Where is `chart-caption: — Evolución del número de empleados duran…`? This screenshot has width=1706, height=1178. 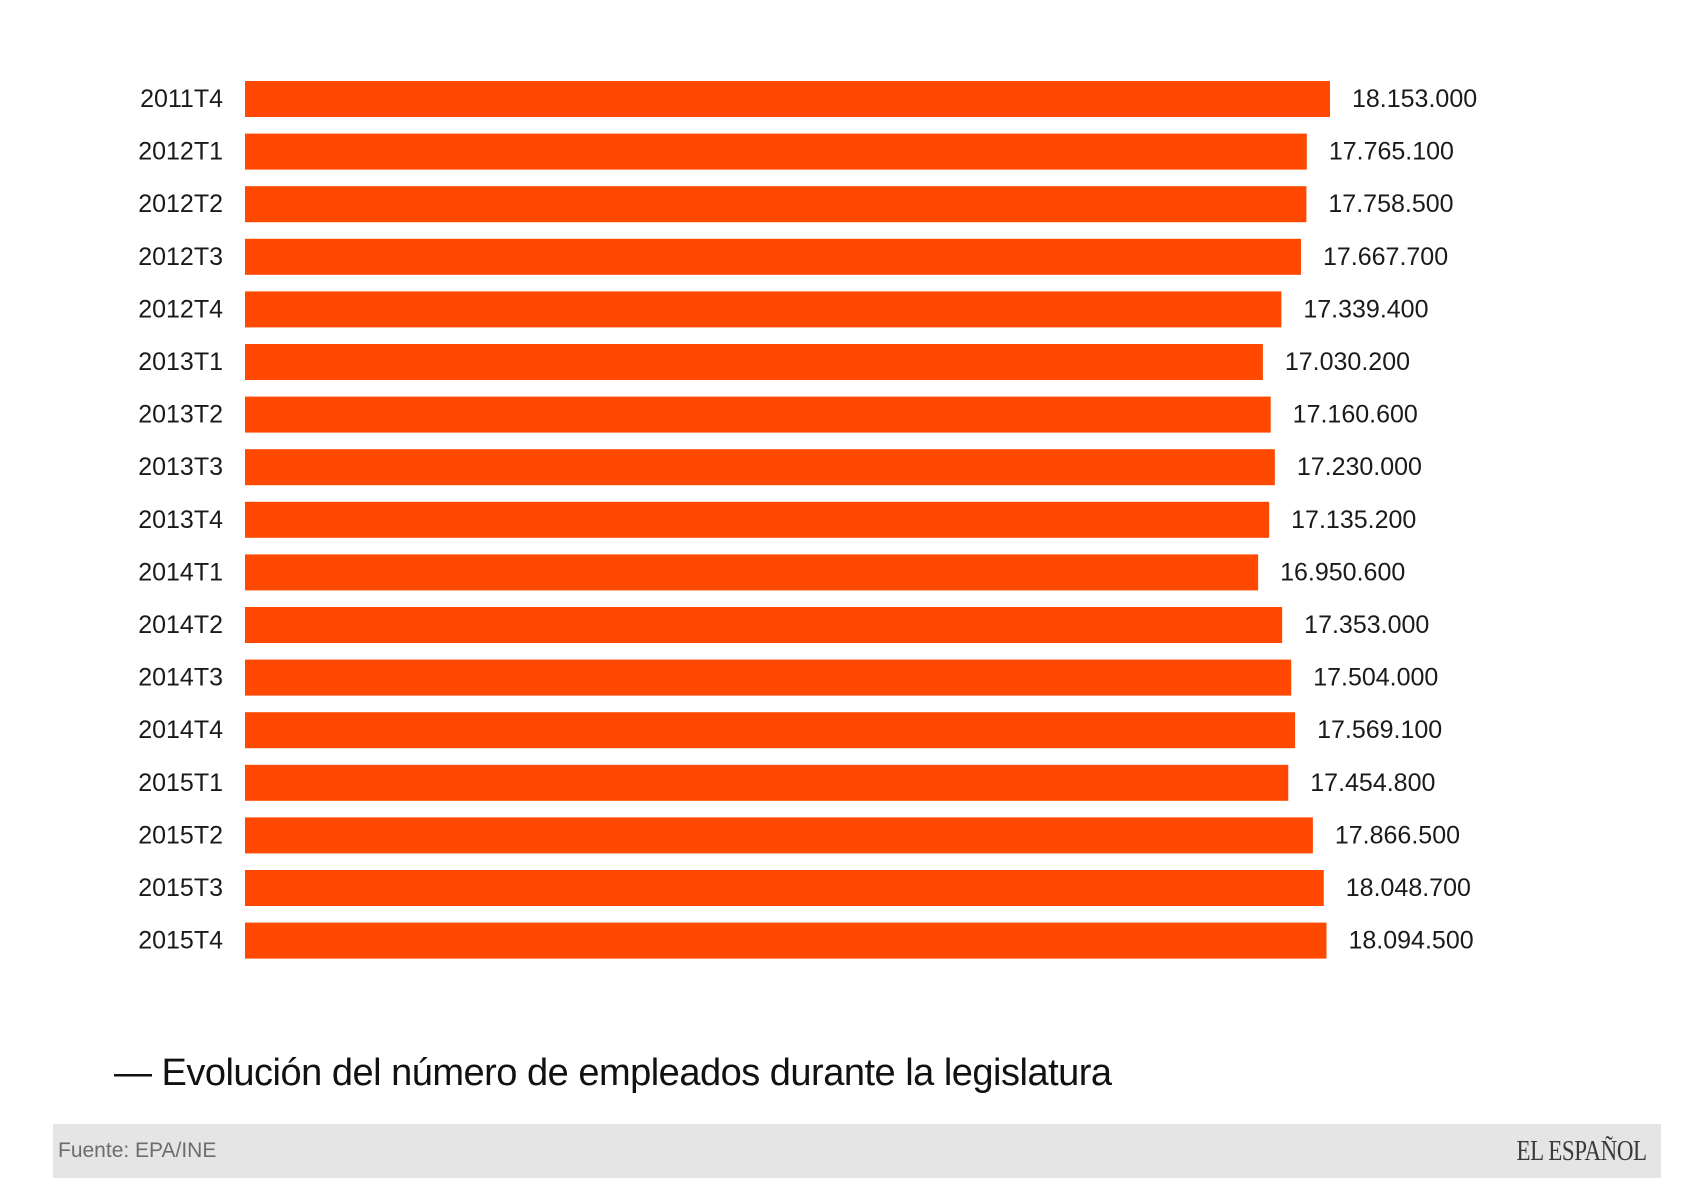 chart-caption: — Evolución del número de empleados duran… is located at coordinates (613, 1073).